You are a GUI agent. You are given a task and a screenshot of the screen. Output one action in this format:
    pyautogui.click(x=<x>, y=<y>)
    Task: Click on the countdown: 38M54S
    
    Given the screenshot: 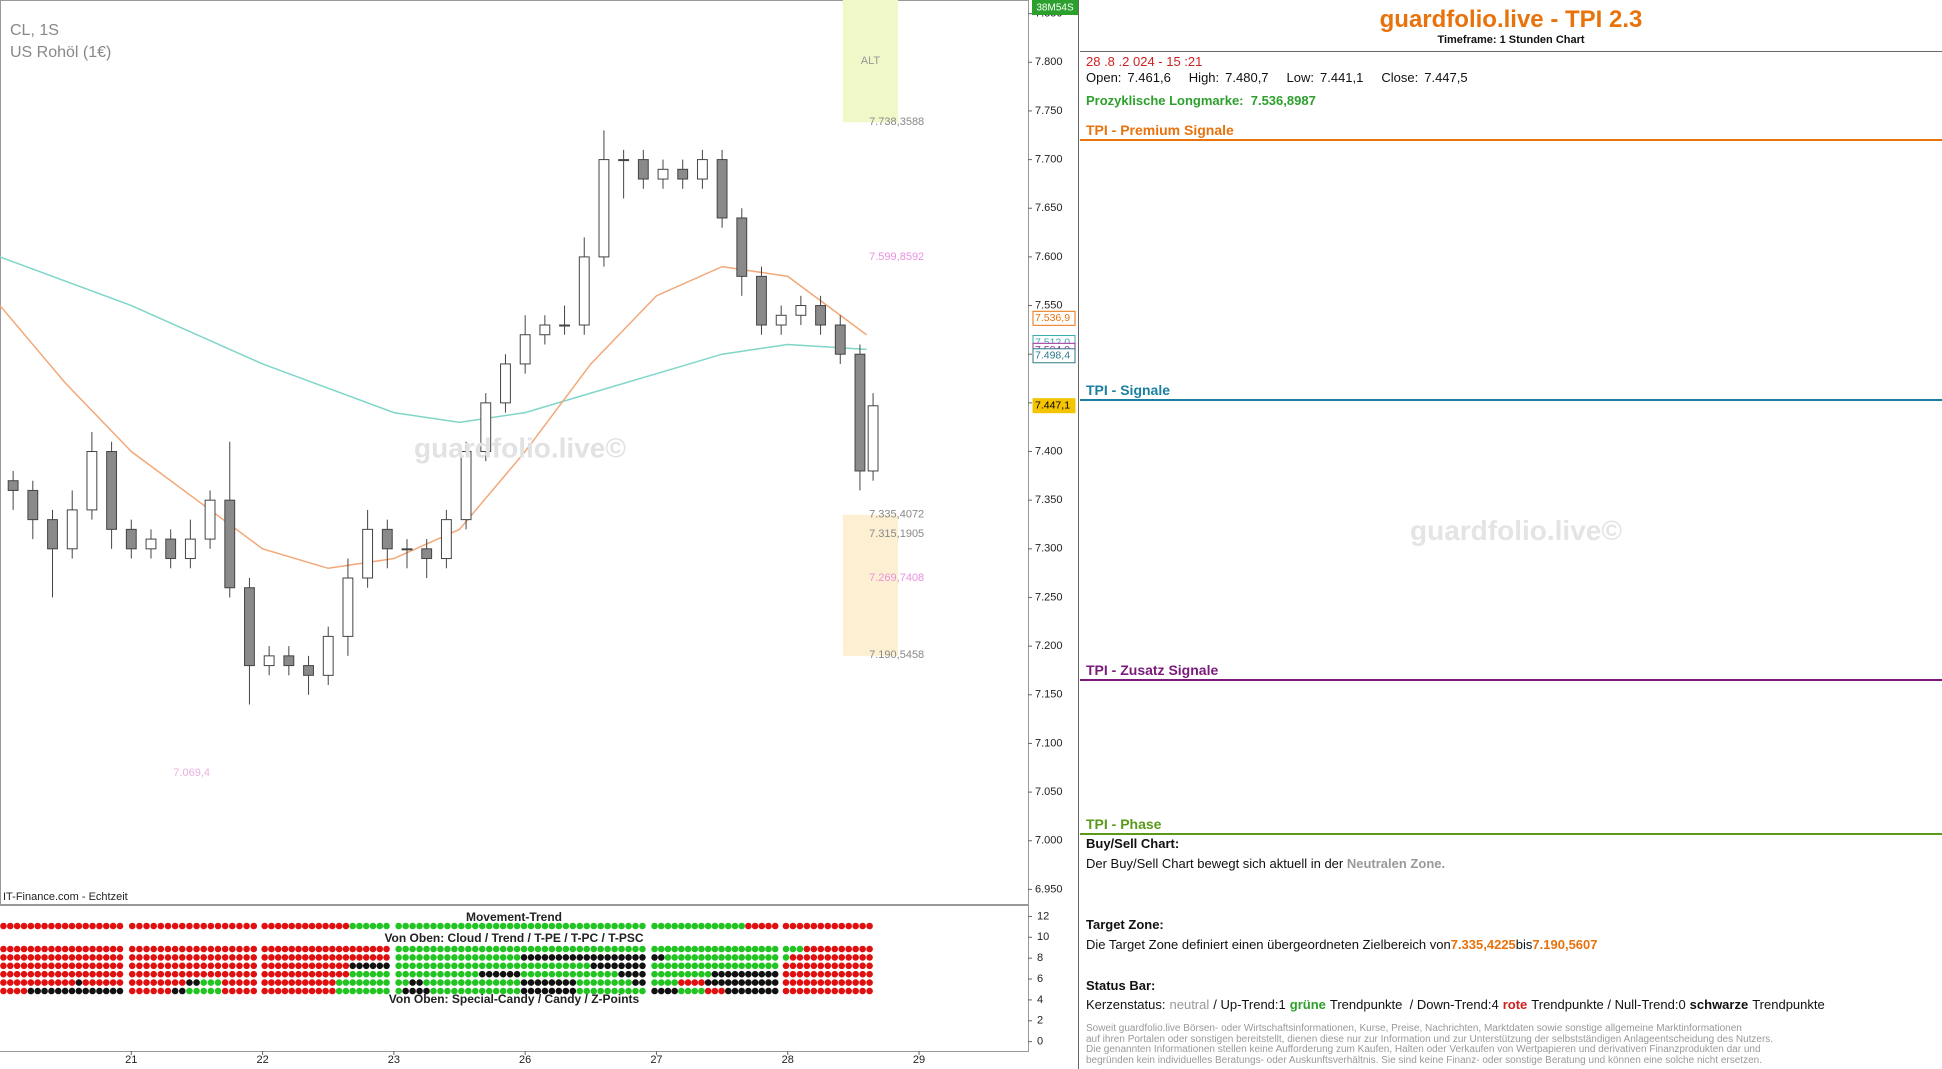 What is the action you would take?
    pyautogui.click(x=1055, y=8)
    